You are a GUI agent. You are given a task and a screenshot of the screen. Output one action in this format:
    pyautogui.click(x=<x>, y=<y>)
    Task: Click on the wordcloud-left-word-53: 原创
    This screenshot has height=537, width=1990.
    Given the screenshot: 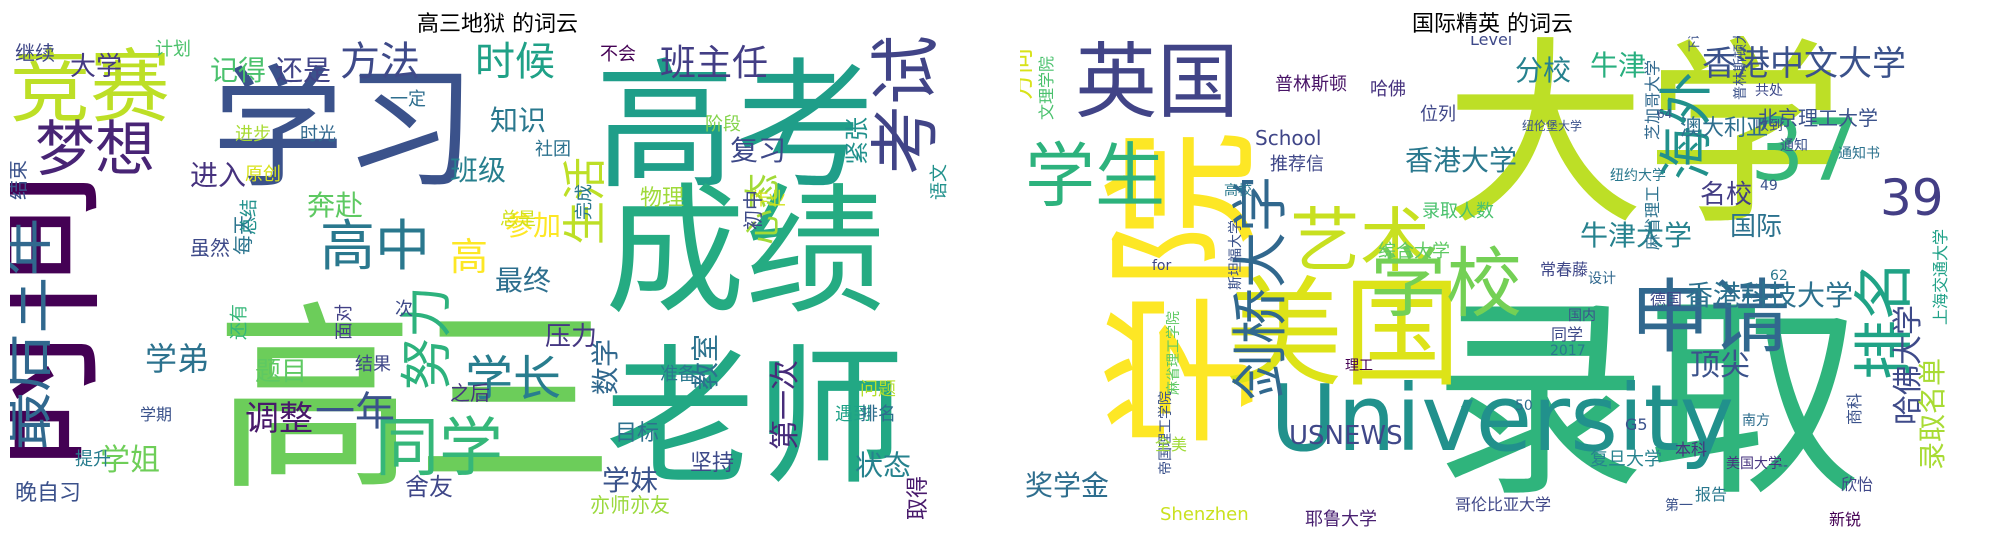 What is the action you would take?
    pyautogui.click(x=263, y=174)
    